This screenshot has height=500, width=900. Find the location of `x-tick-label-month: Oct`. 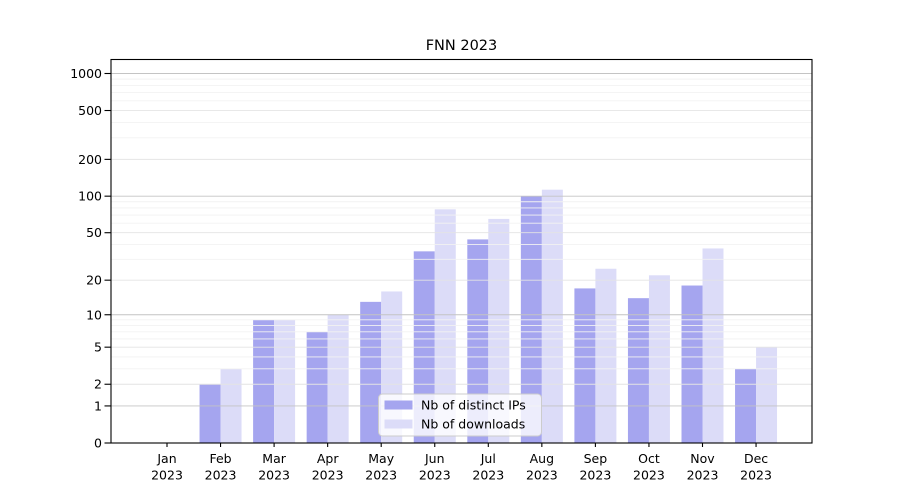

x-tick-label-month: Oct is located at coordinates (649, 458).